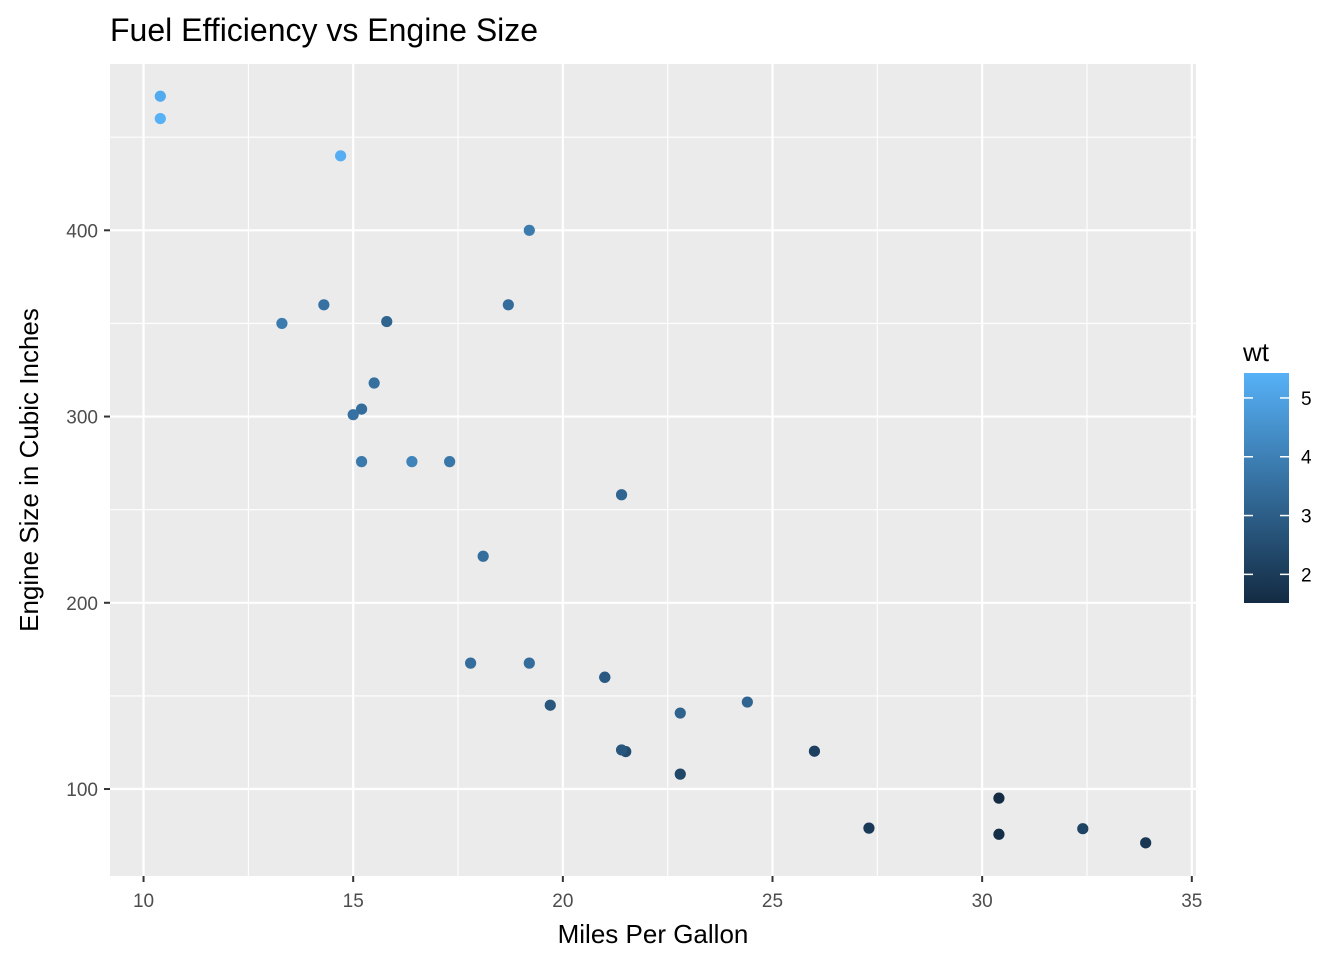  What do you see at coordinates (29, 470) in the screenshot?
I see `y-axis-title: Engine Size in Cubic Inches` at bounding box center [29, 470].